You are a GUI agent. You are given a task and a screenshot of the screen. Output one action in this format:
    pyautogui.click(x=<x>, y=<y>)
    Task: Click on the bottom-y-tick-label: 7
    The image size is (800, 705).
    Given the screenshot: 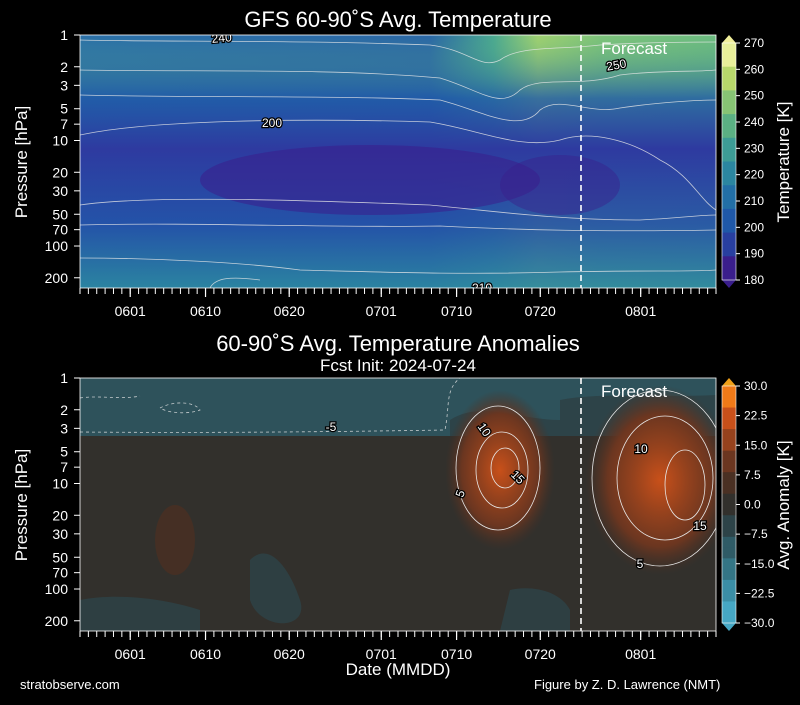 What is the action you would take?
    pyautogui.click(x=64, y=467)
    